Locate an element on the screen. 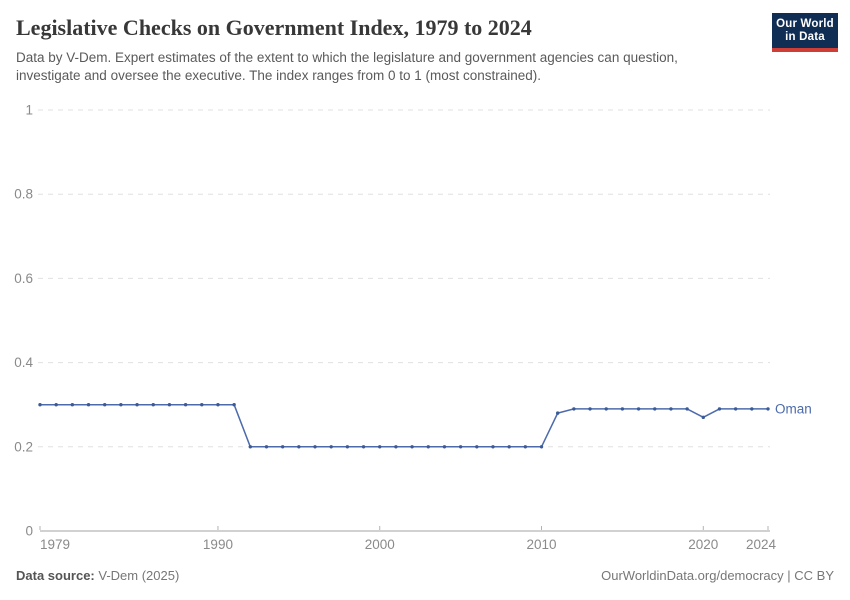 Image resolution: width=850 pixels, height=600 pixels. y-axis-tick-label: 0.8 is located at coordinates (23, 194).